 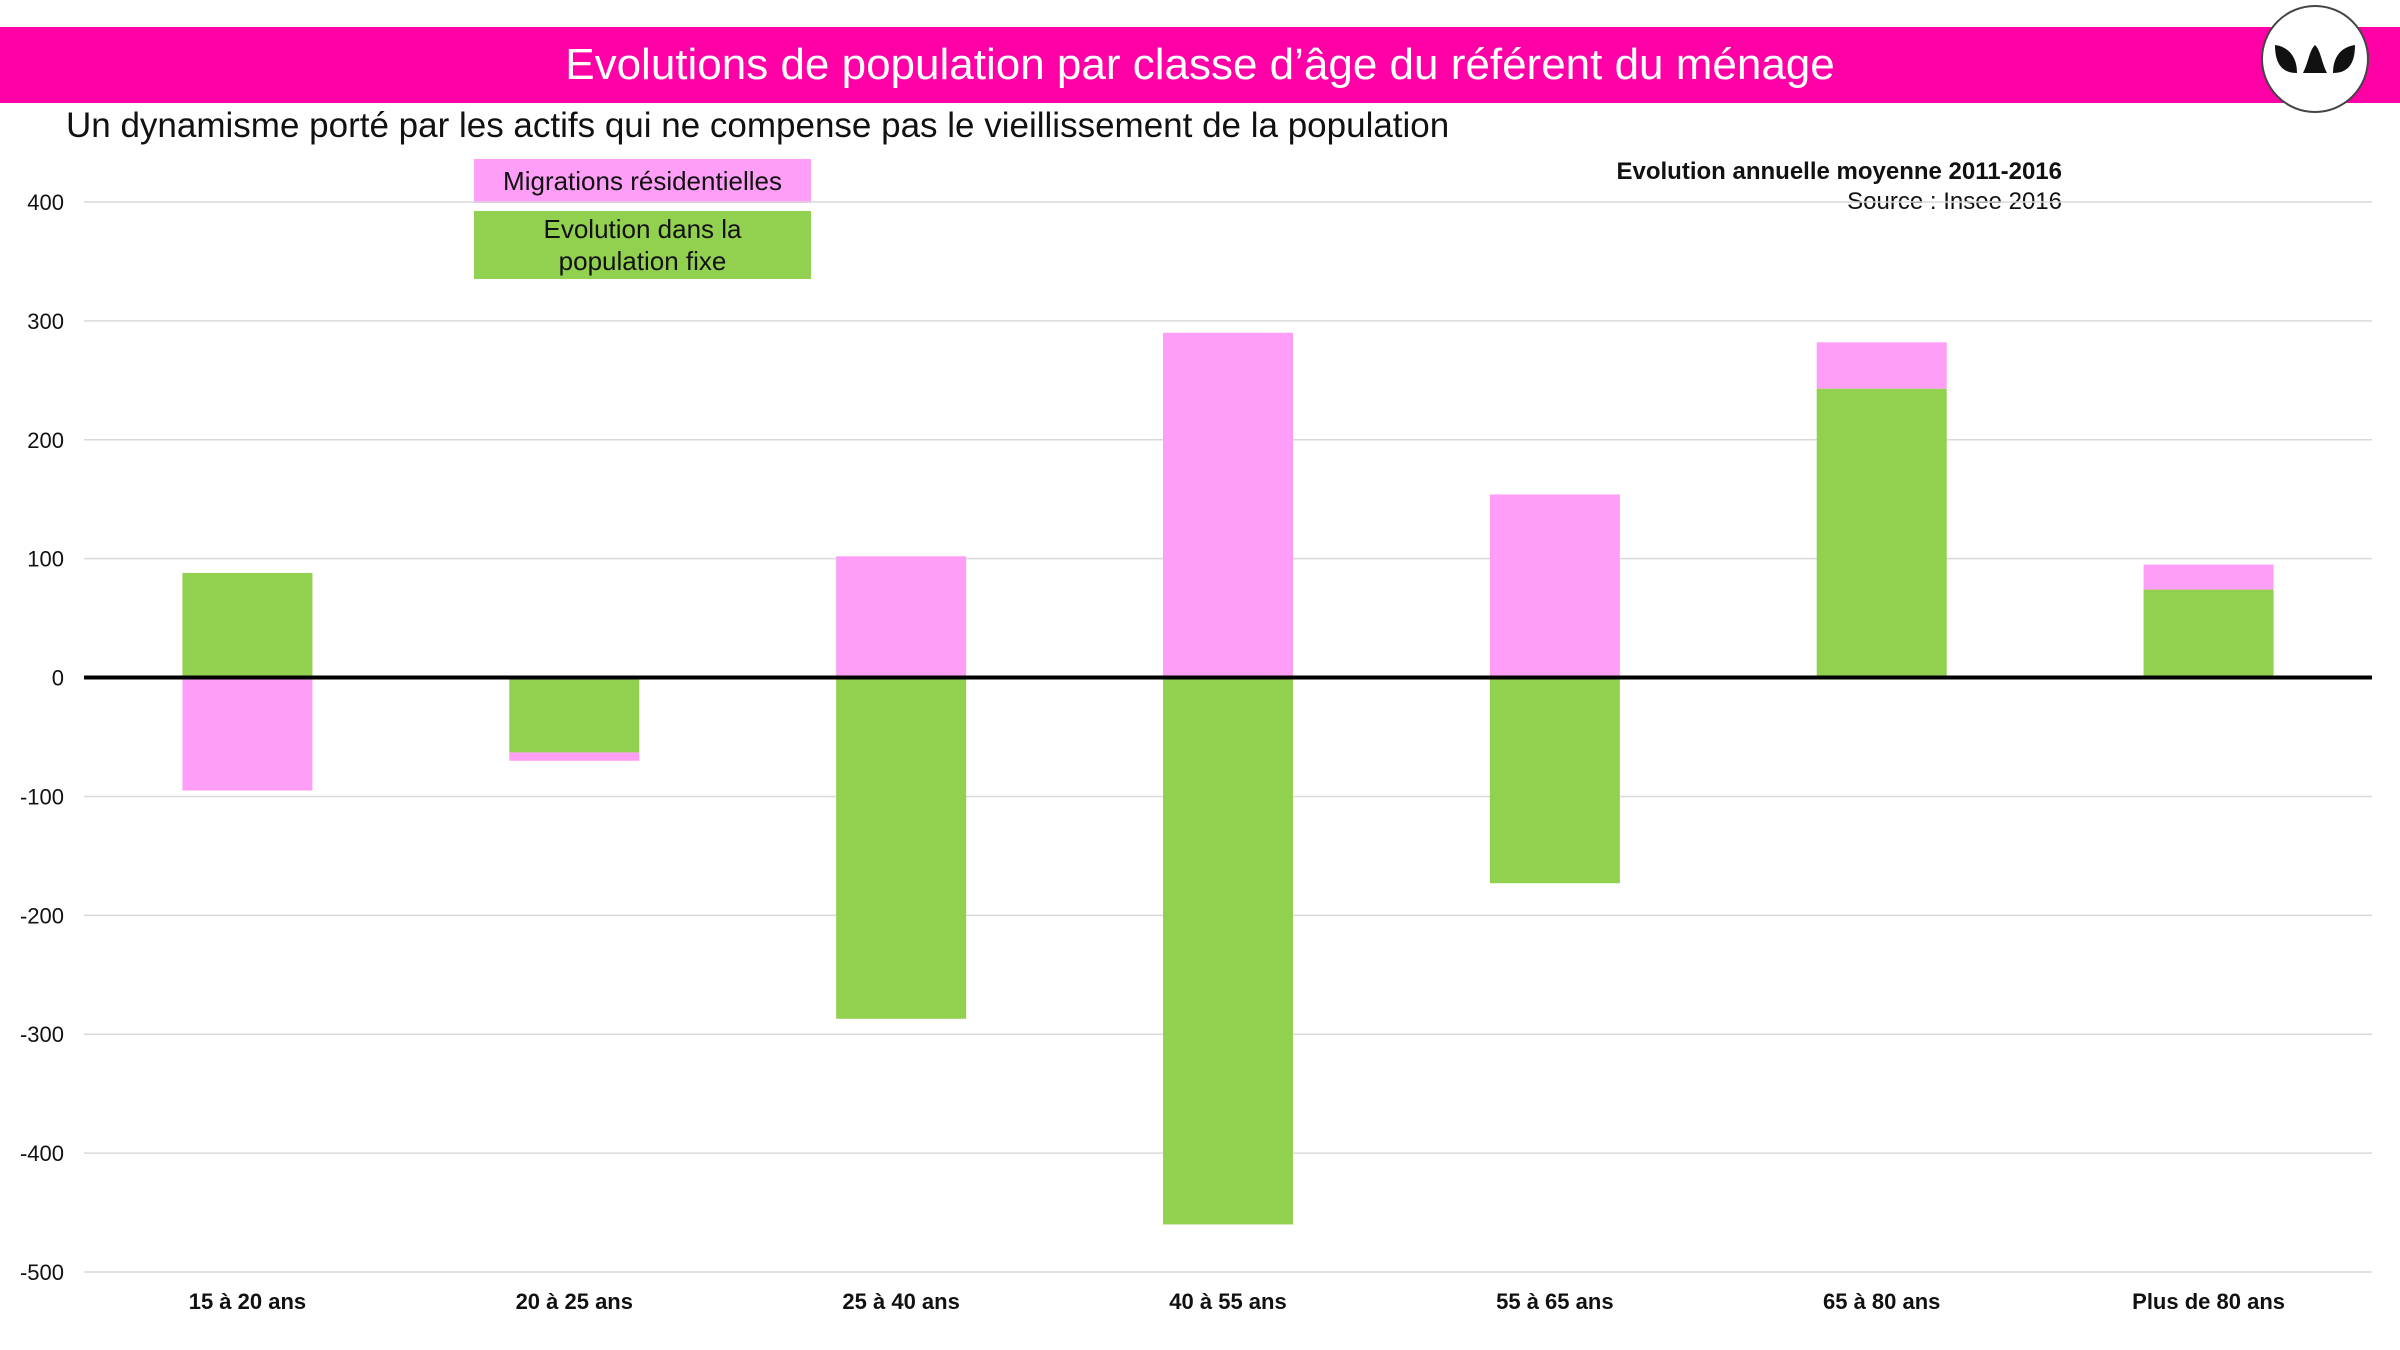 I want to click on y-tick-label: -500, so click(x=42, y=1272).